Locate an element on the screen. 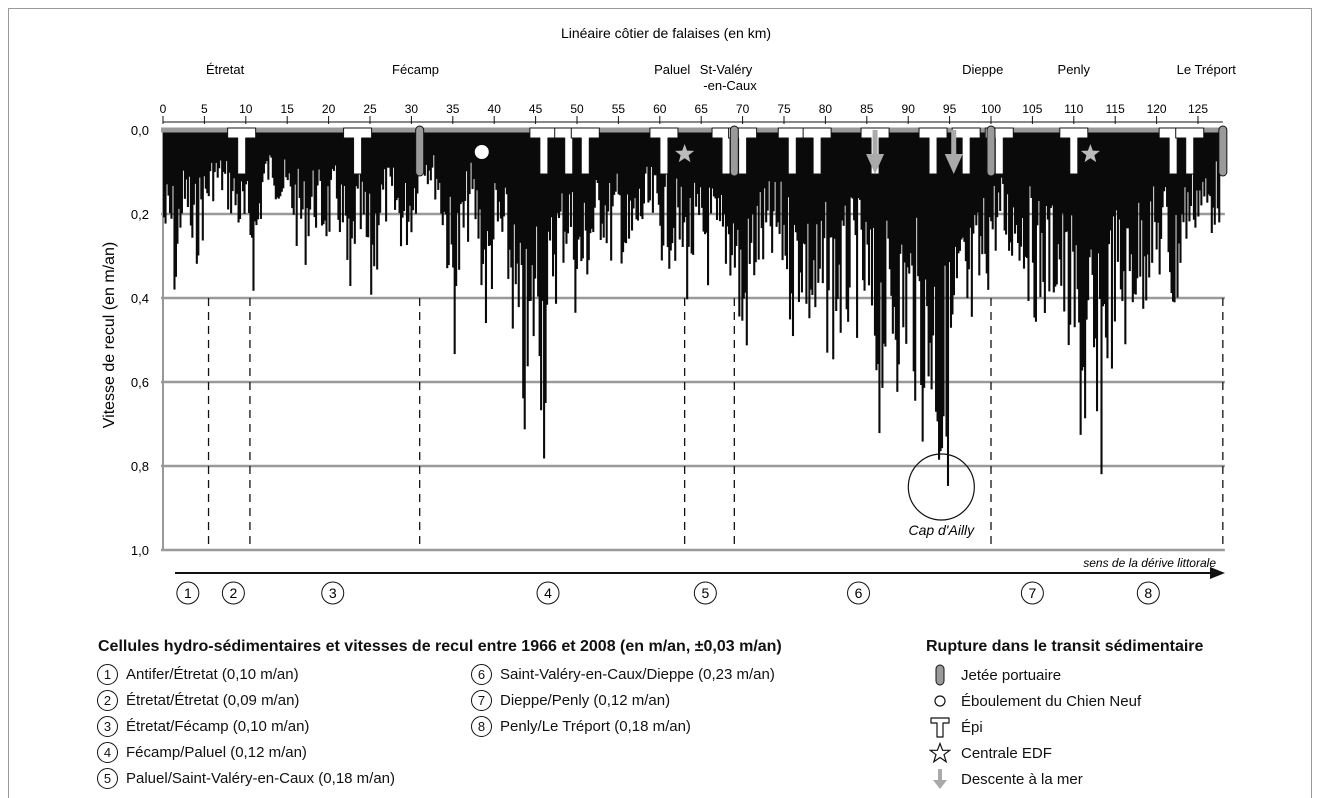 The image size is (1320, 798). cap-ailly-label: Cap d'Ailly is located at coordinates (941, 530).